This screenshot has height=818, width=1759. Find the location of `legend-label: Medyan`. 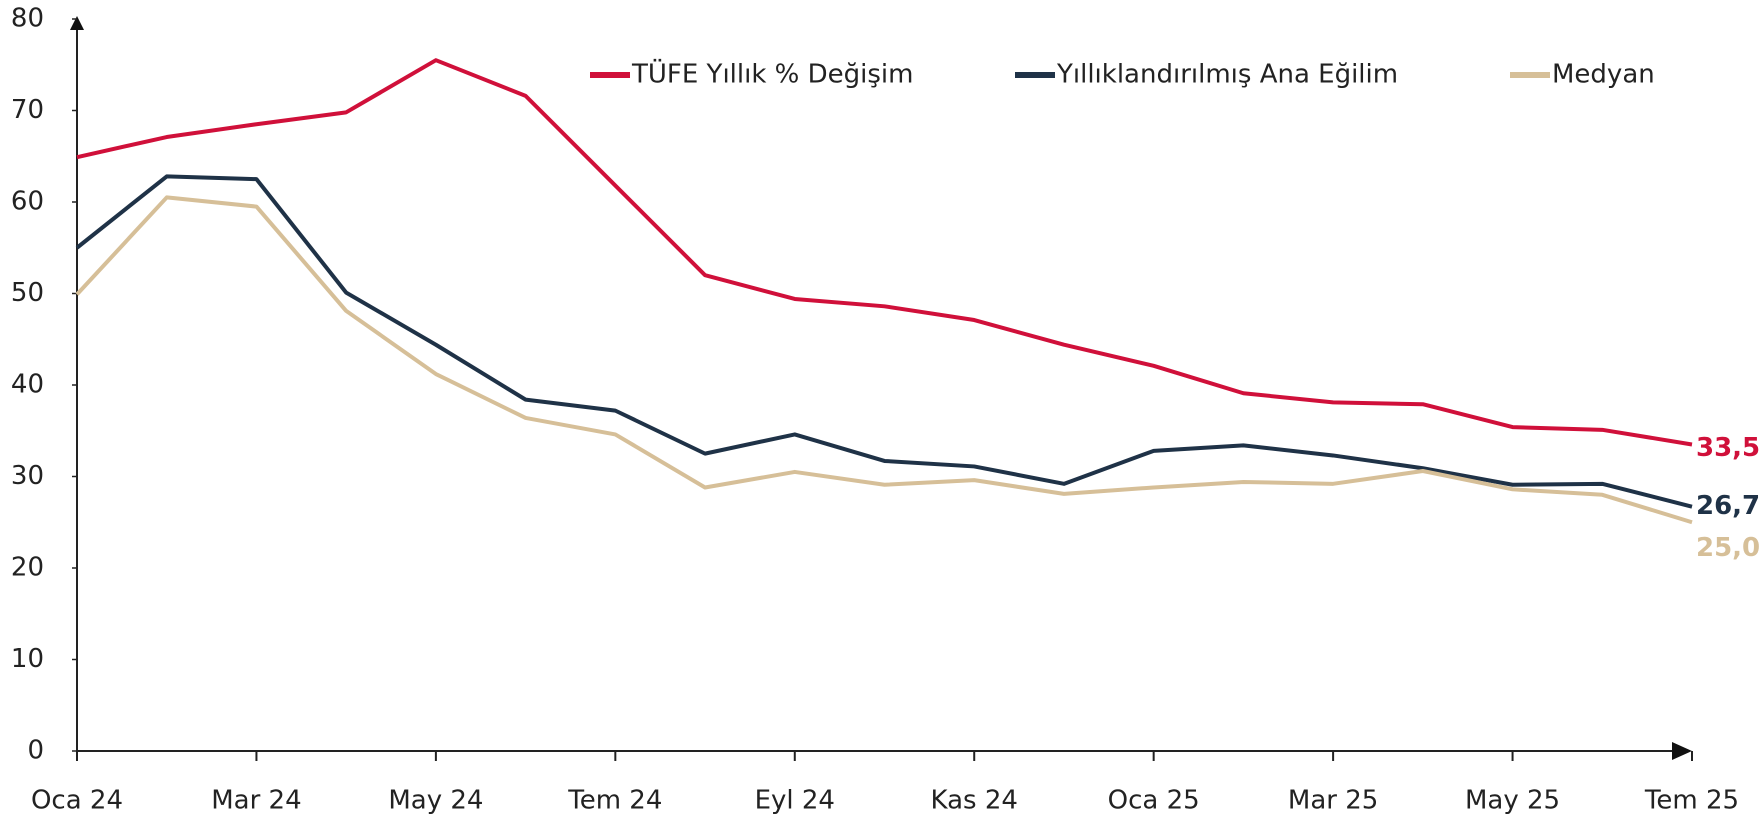

legend-label: Medyan is located at coordinates (1603, 75).